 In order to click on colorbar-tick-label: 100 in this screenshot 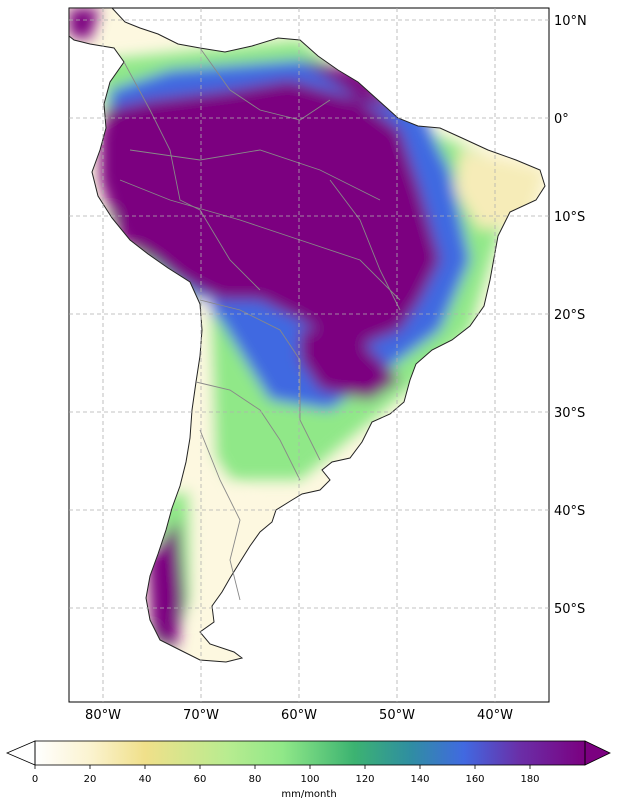, I will do `click(309, 779)`.